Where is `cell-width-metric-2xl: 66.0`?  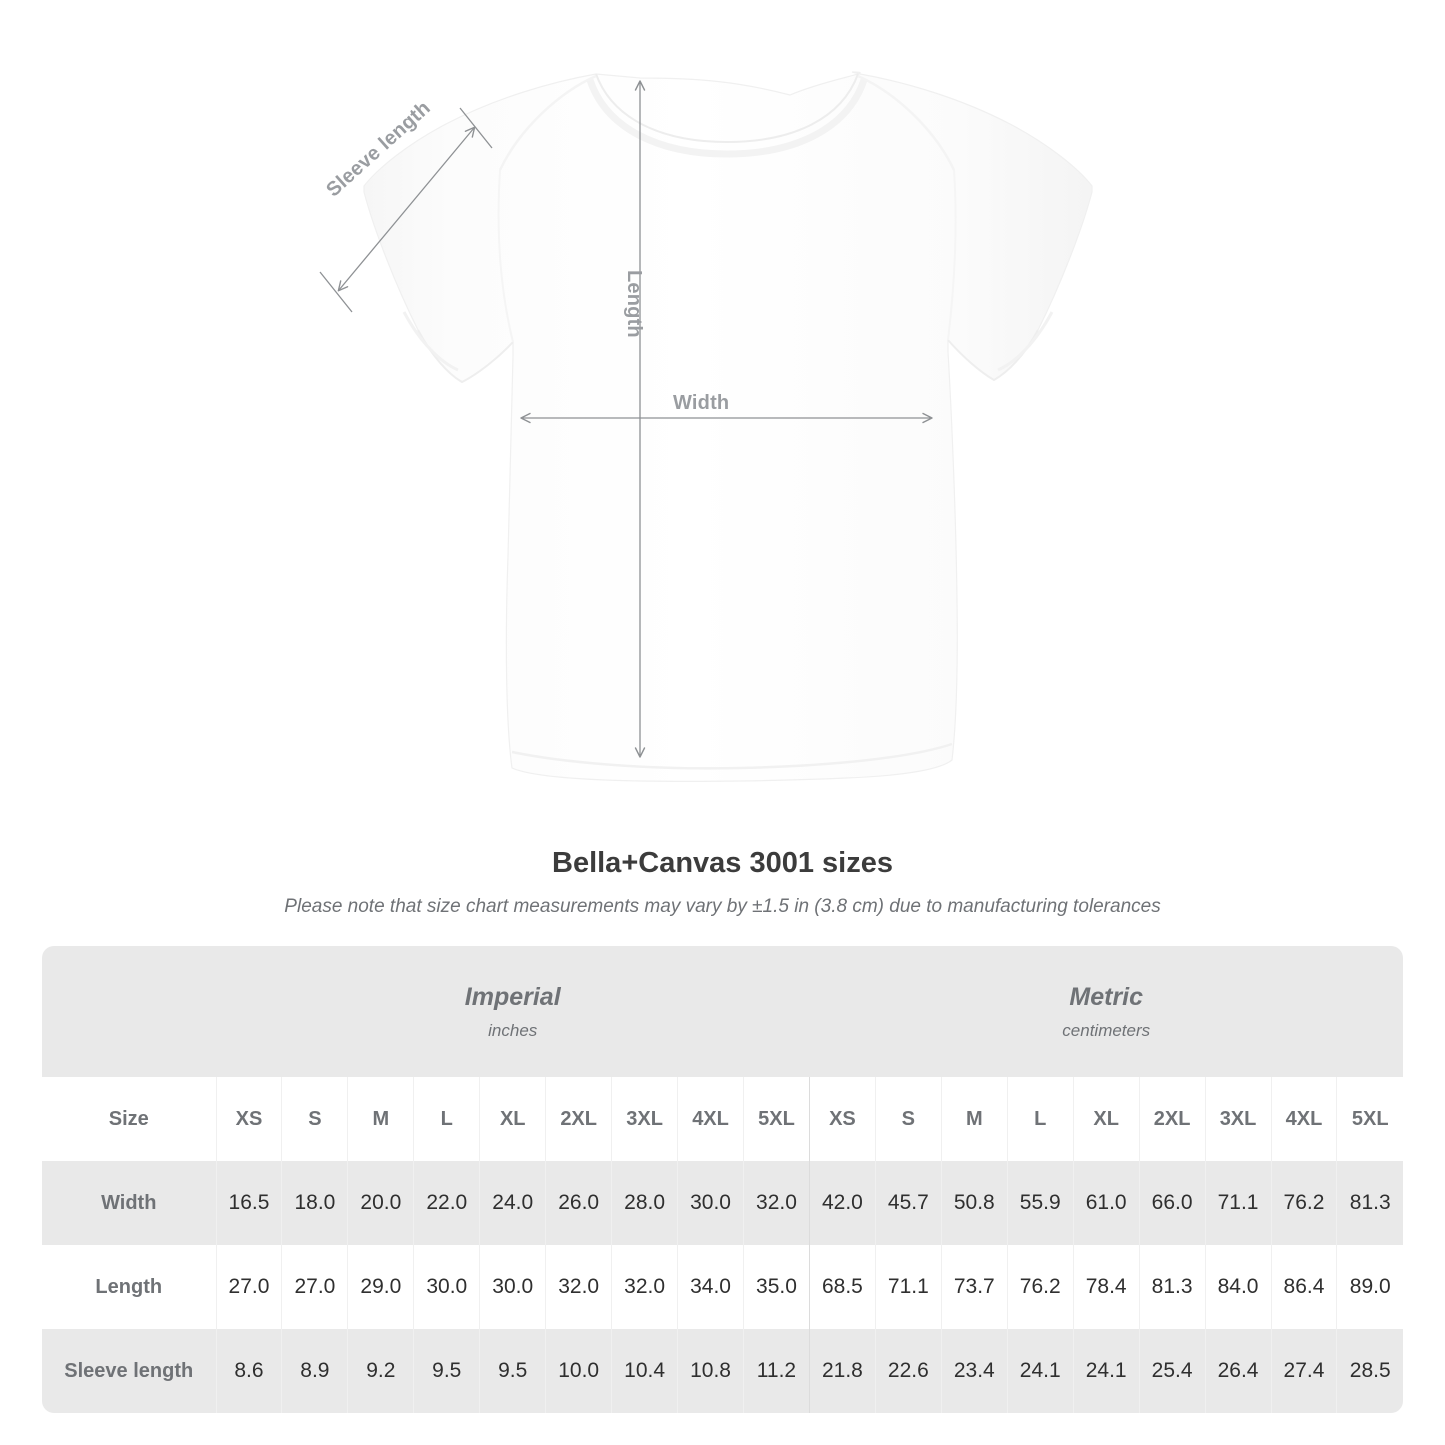 cell-width-metric-2xl: 66.0 is located at coordinates (1172, 1203).